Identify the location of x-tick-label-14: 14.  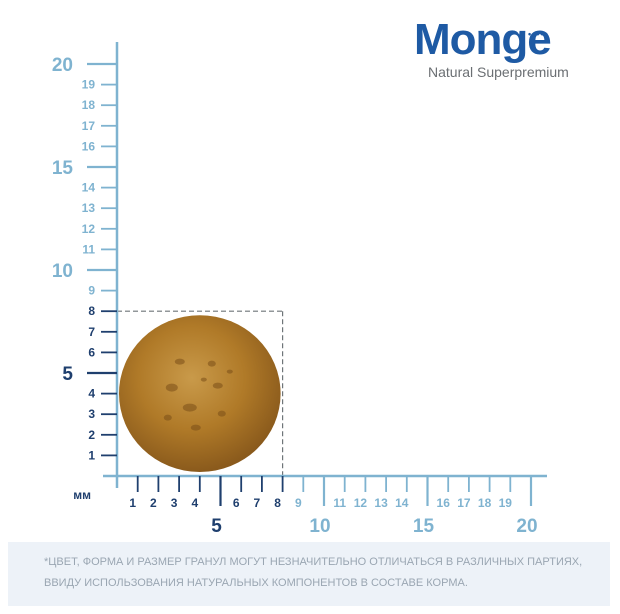
(402, 503).